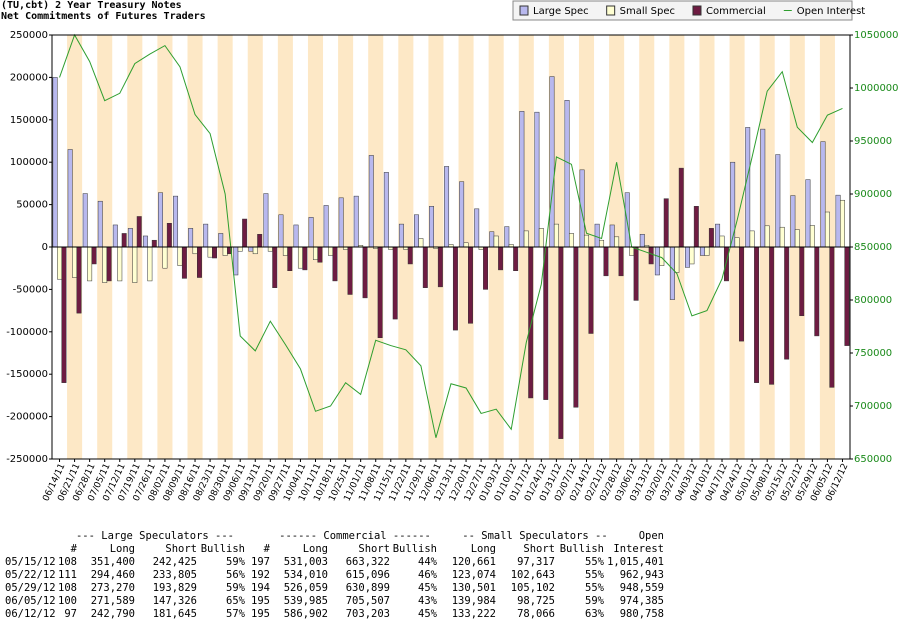 The height and width of the screenshot is (619, 898). What do you see at coordinates (368, 562) in the screenshot?
I see `table-cell: 663,322` at bounding box center [368, 562].